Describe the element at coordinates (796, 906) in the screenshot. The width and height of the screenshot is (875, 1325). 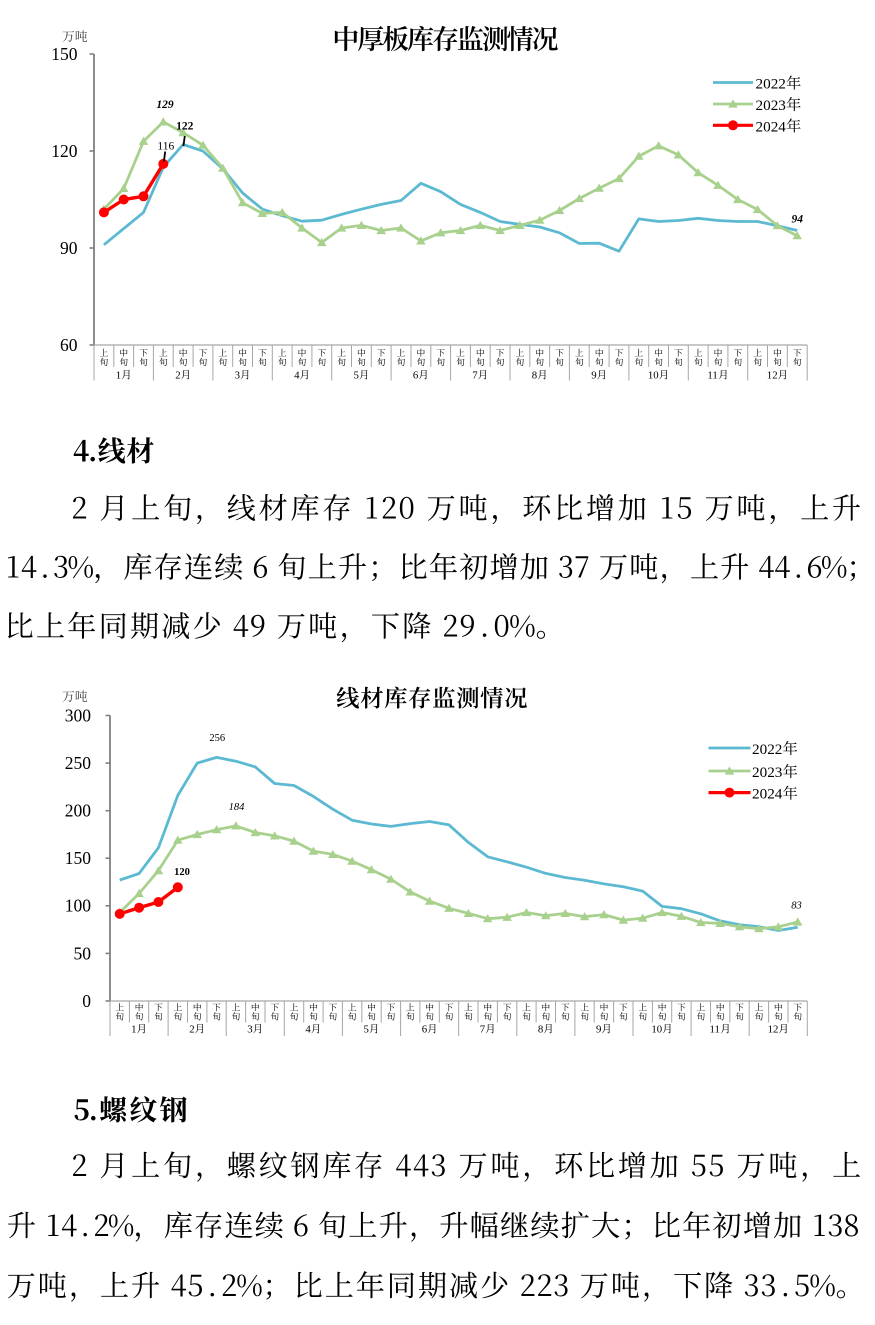
I see `svg-text: 83` at that location.